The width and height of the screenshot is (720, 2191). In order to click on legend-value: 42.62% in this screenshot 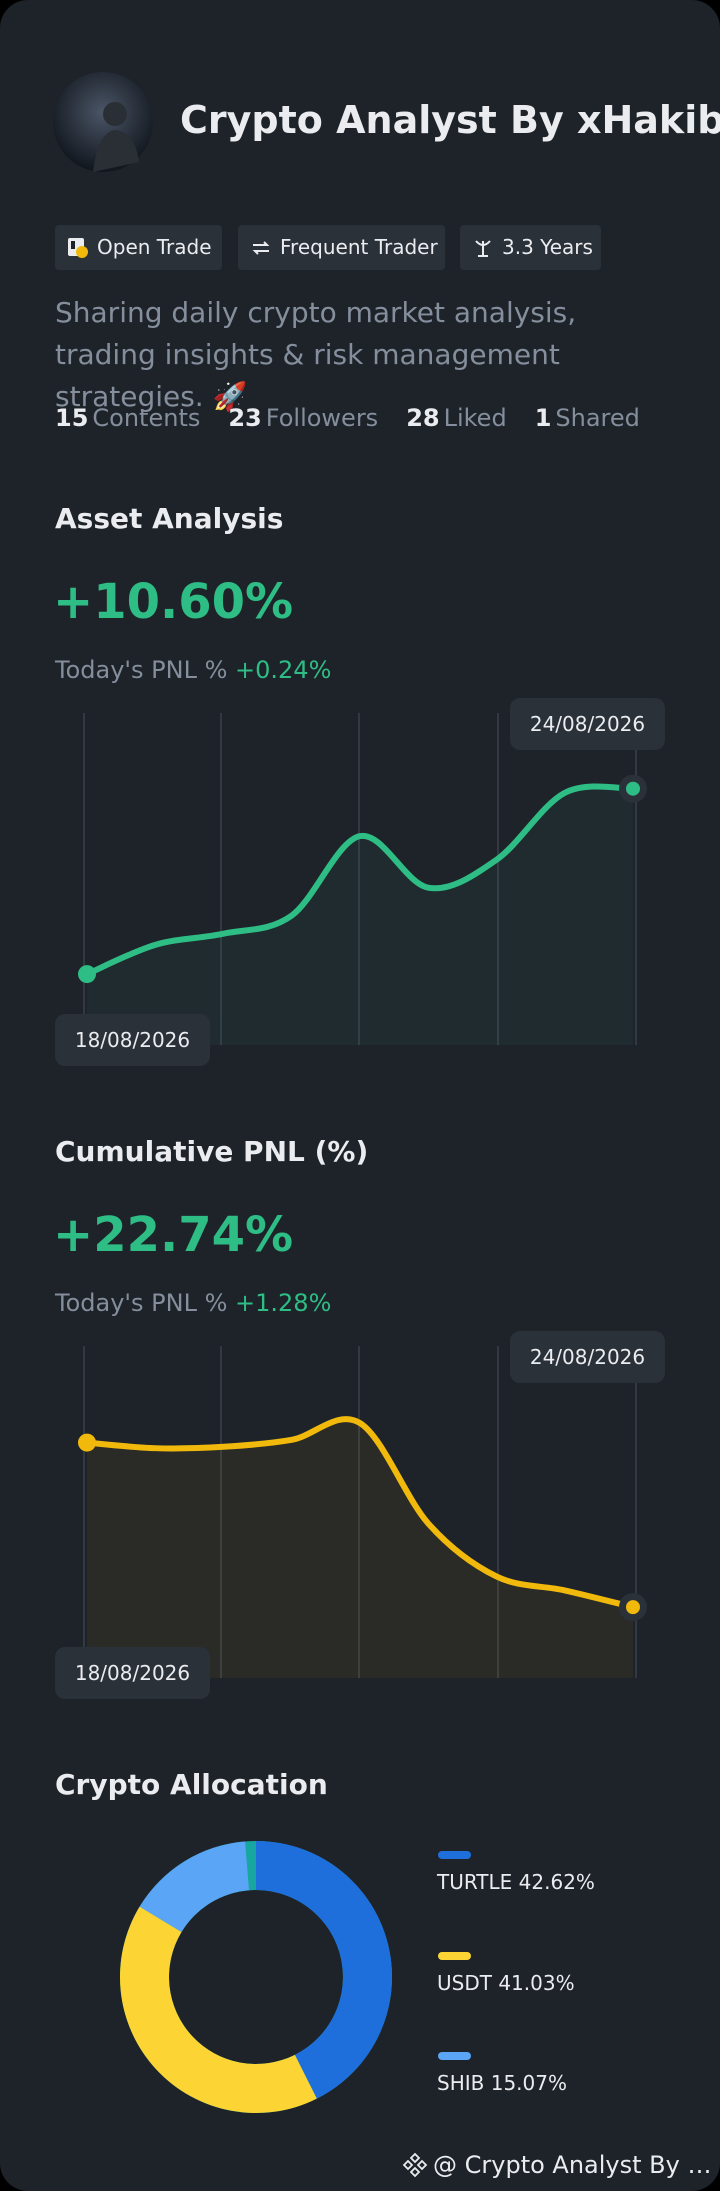, I will do `click(556, 1882)`.